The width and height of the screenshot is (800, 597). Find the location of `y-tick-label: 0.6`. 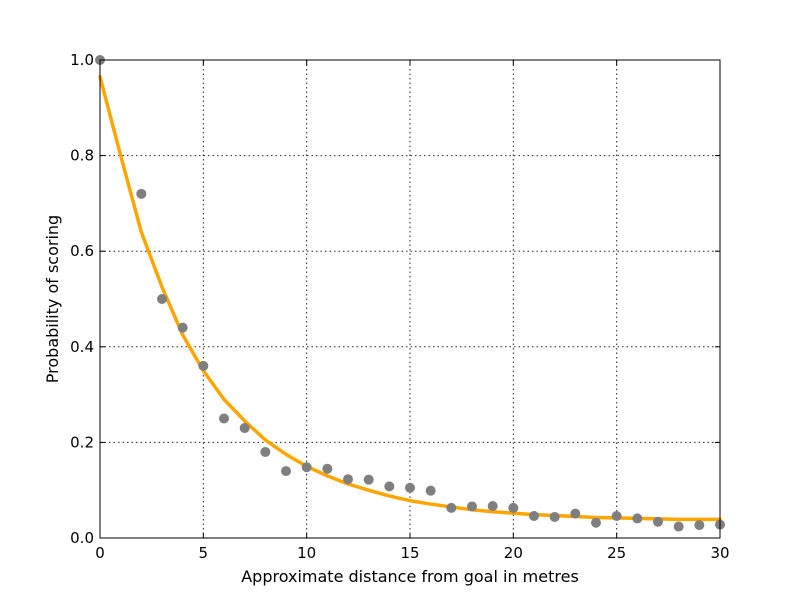

y-tick-label: 0.6 is located at coordinates (82, 251).